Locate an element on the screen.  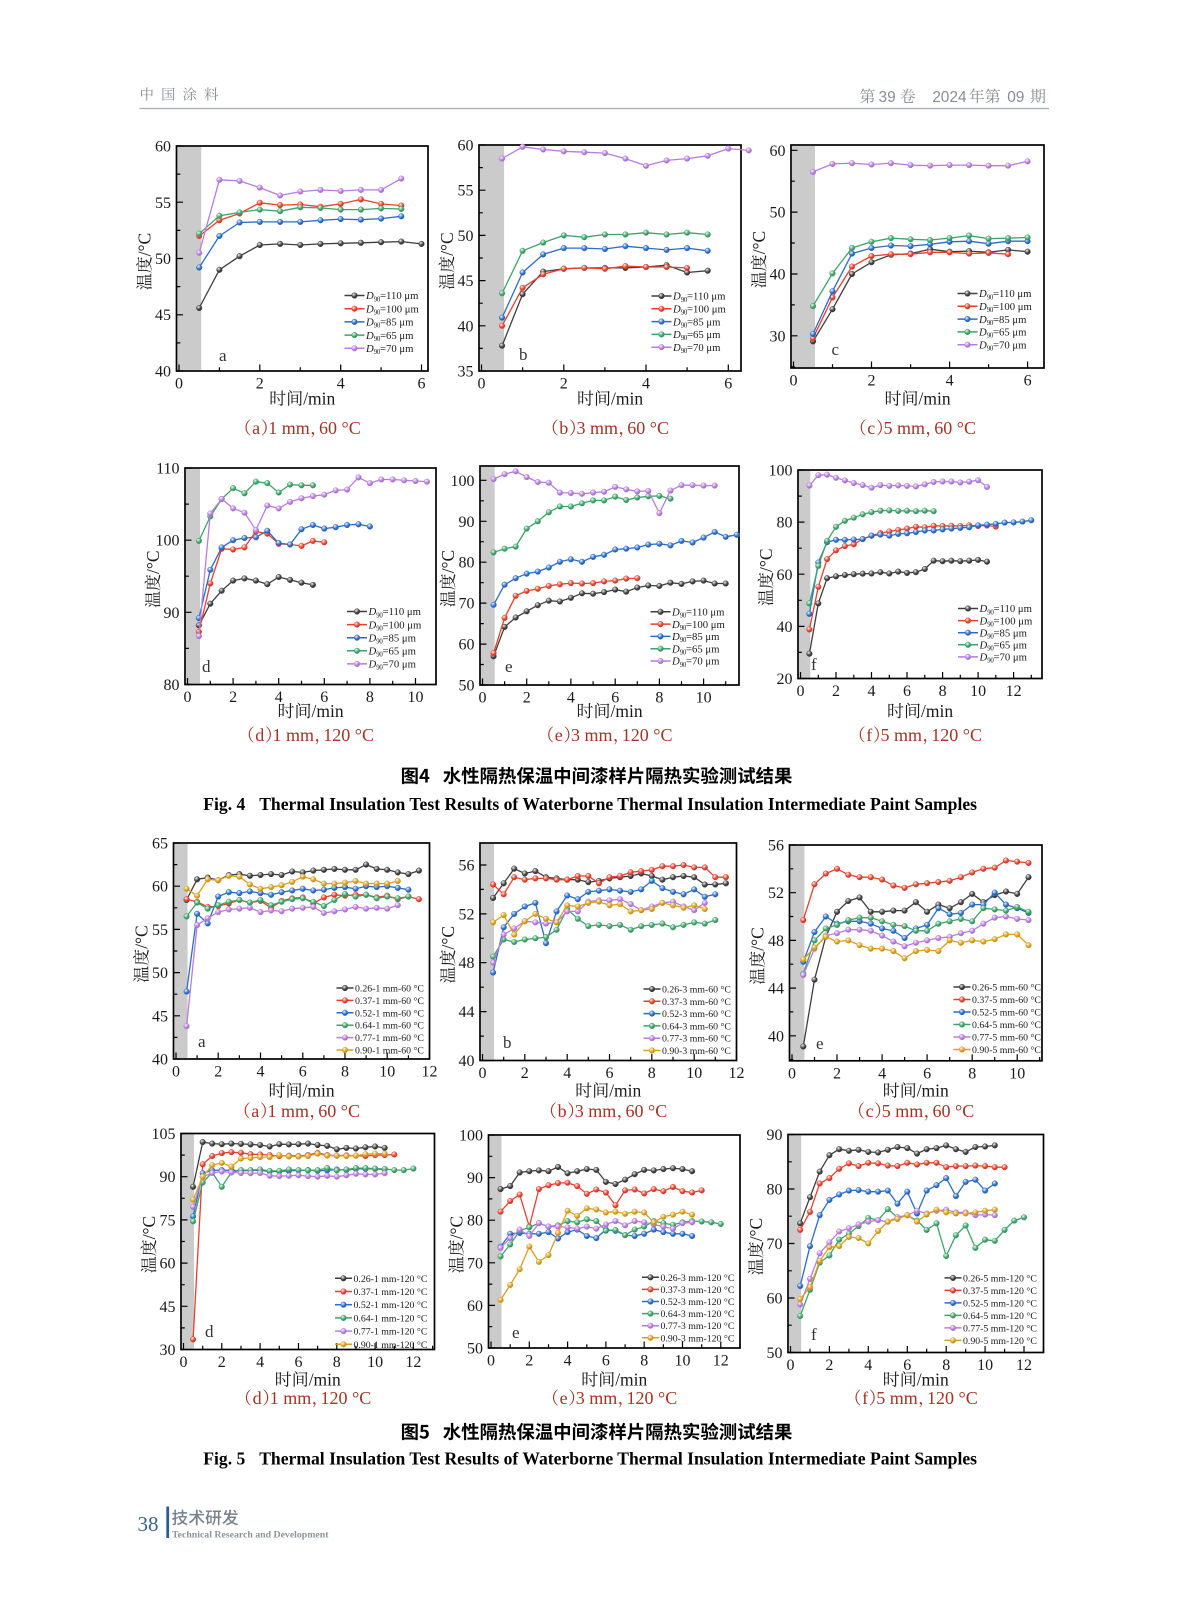
svg-text: 0.90-5 mm-120 °C is located at coordinates (1000, 1341).